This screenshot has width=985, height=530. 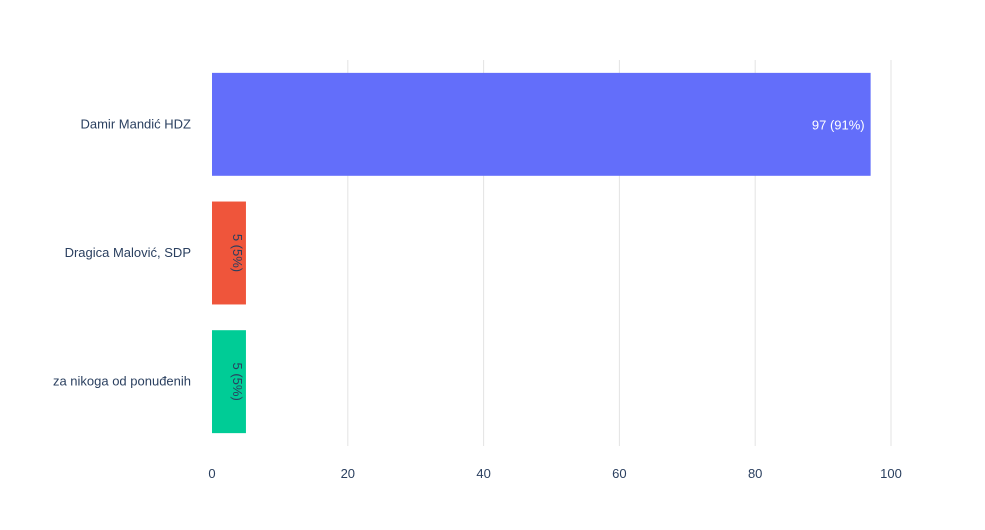 I want to click on value-label-0: 97 (91%), so click(x=838, y=124).